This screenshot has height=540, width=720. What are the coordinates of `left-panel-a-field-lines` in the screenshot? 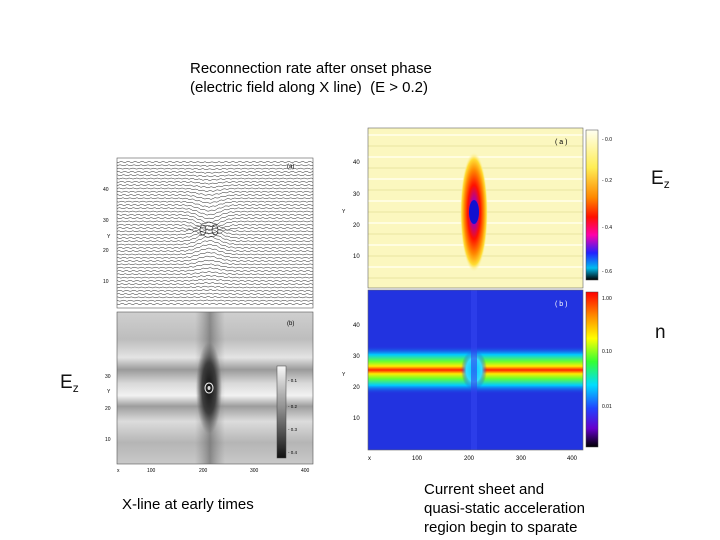 It's located at (215, 233).